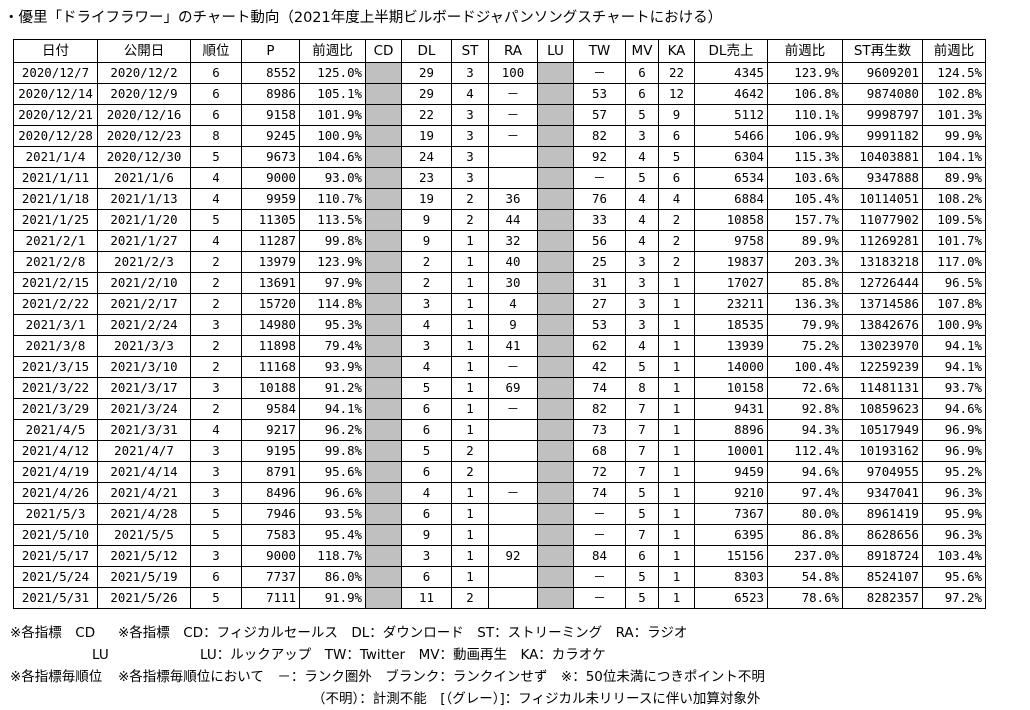 The height and width of the screenshot is (710, 1030). I want to click on table-cell: 2021/5/10, so click(55, 535).